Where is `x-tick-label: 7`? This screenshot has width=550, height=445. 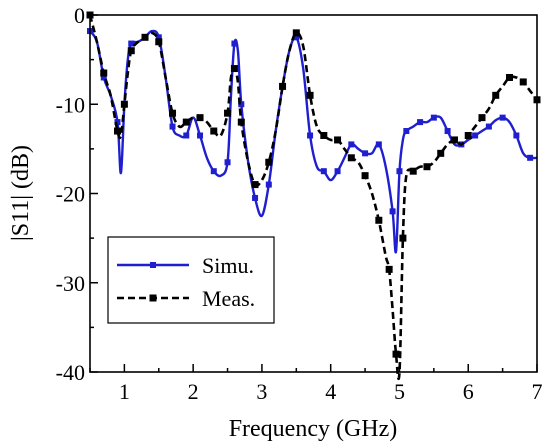 x-tick-label: 7 is located at coordinates (537, 391).